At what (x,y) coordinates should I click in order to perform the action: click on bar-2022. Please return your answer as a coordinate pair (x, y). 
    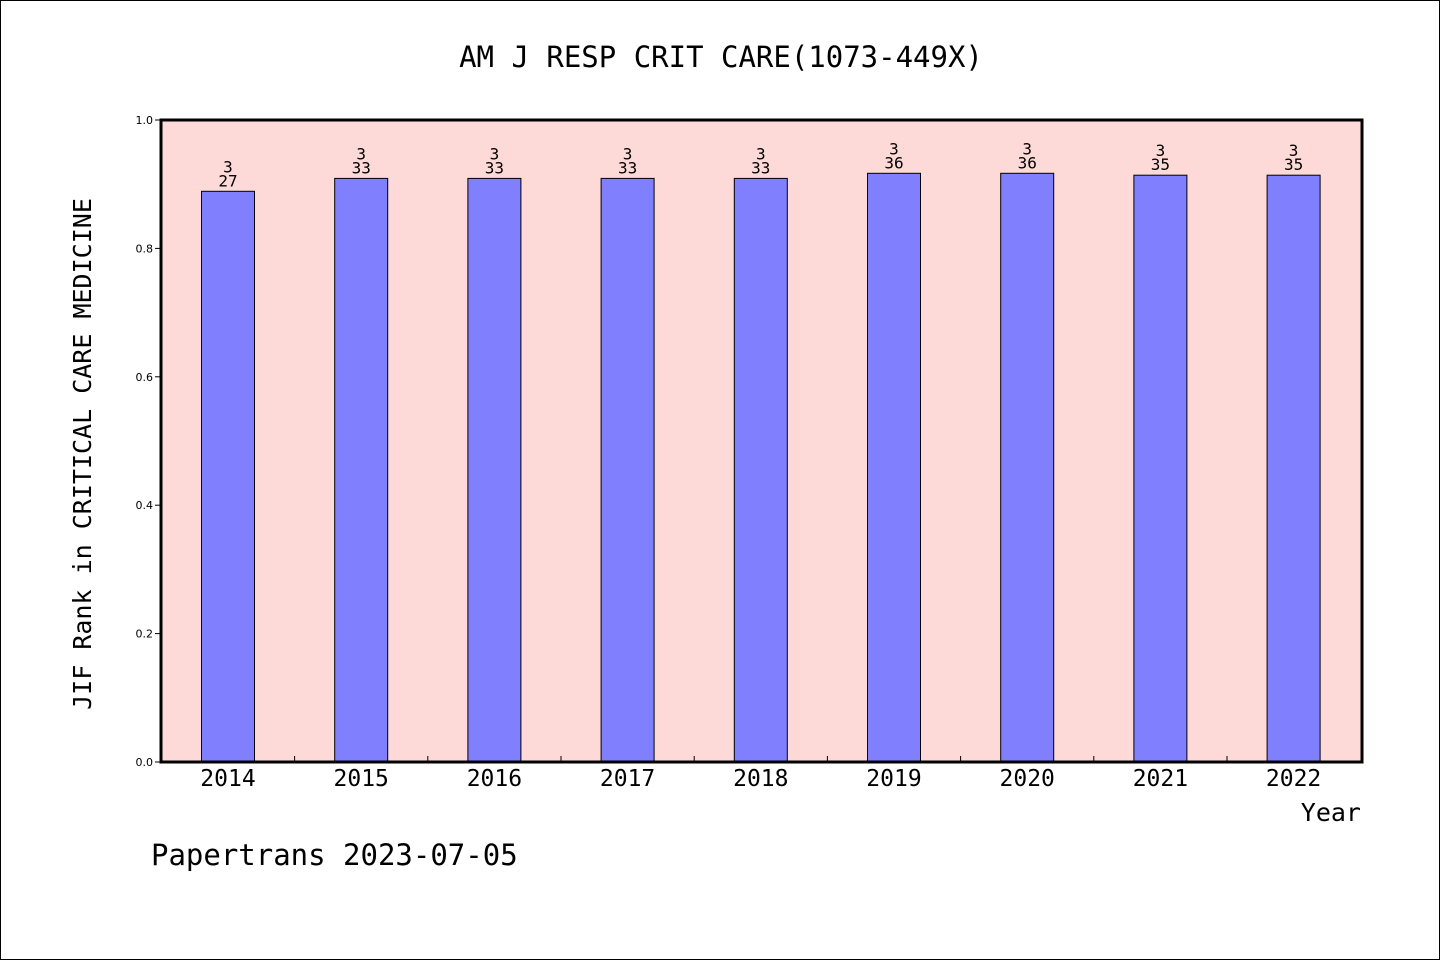
    Looking at the image, I should click on (1293, 468).